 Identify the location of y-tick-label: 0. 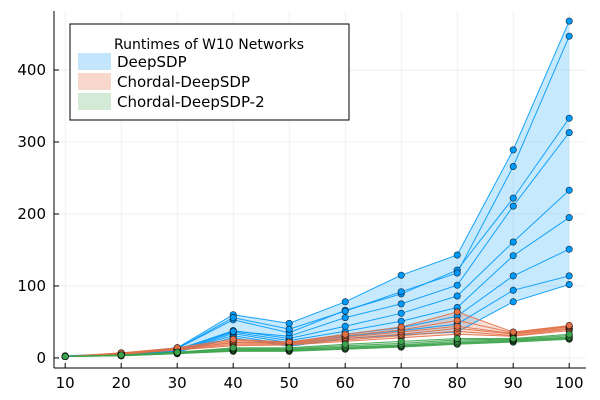
(41, 358).